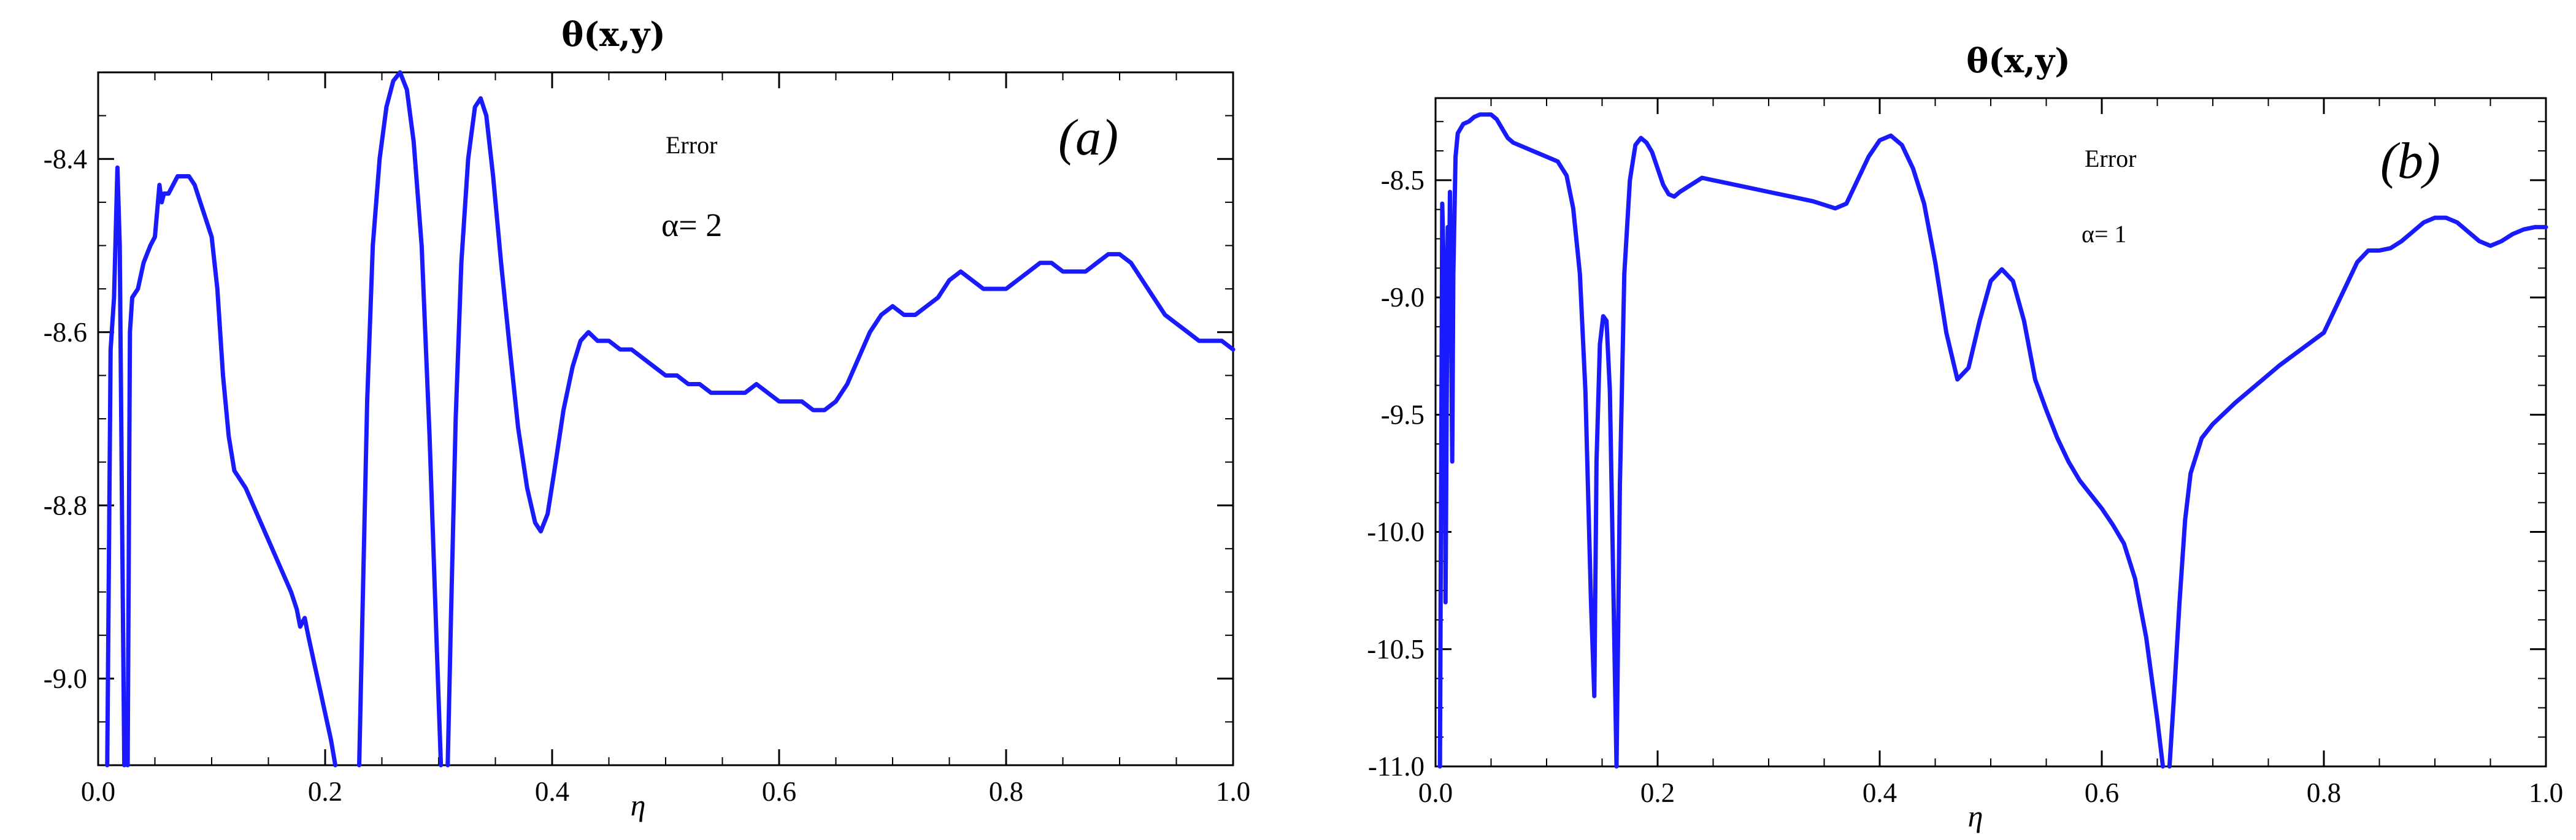  What do you see at coordinates (1233, 791) in the screenshot?
I see `x-tick-label-a: 1.0` at bounding box center [1233, 791].